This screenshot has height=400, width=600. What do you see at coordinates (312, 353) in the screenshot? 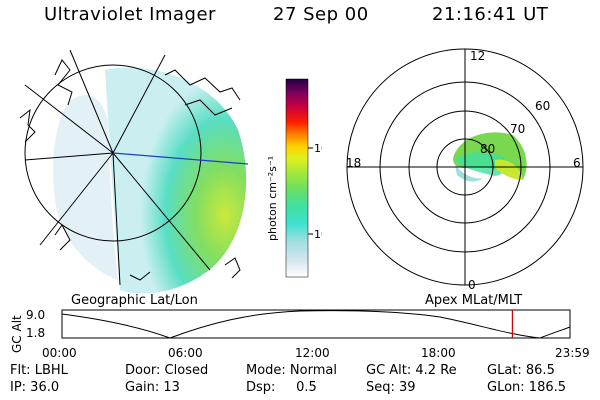
I see `x-tick-1200: 12:00` at bounding box center [312, 353].